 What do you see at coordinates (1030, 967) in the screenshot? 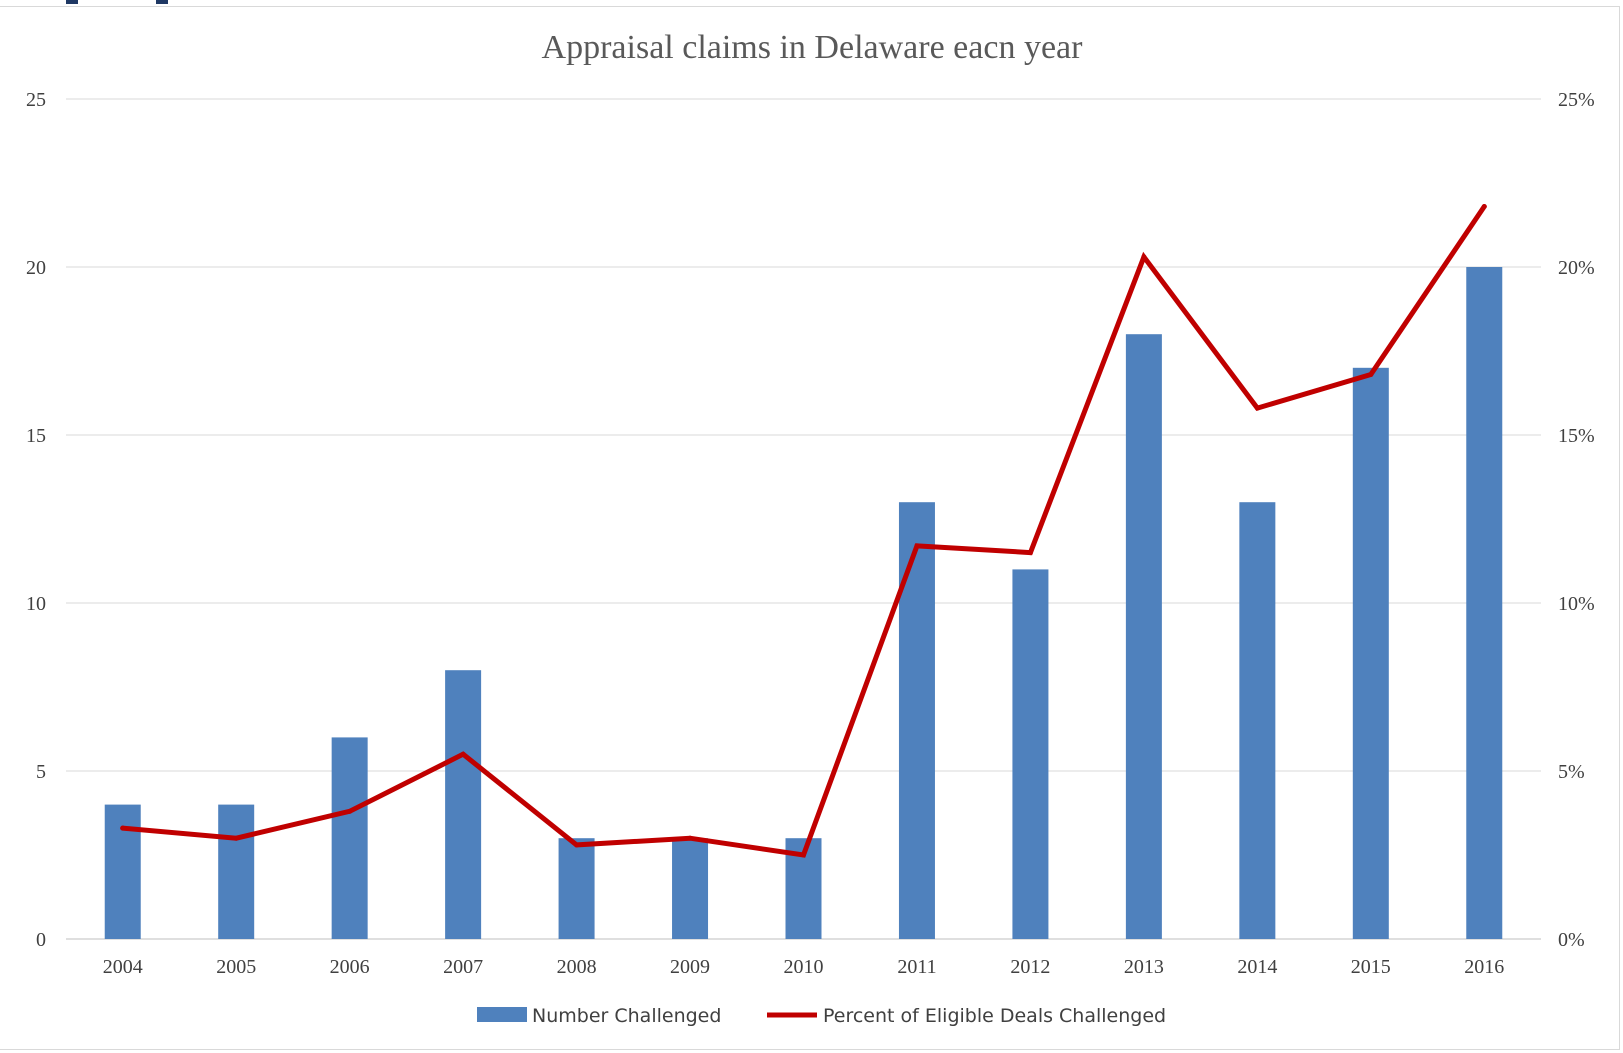
I see `x-tick-label: 2012` at bounding box center [1030, 967].